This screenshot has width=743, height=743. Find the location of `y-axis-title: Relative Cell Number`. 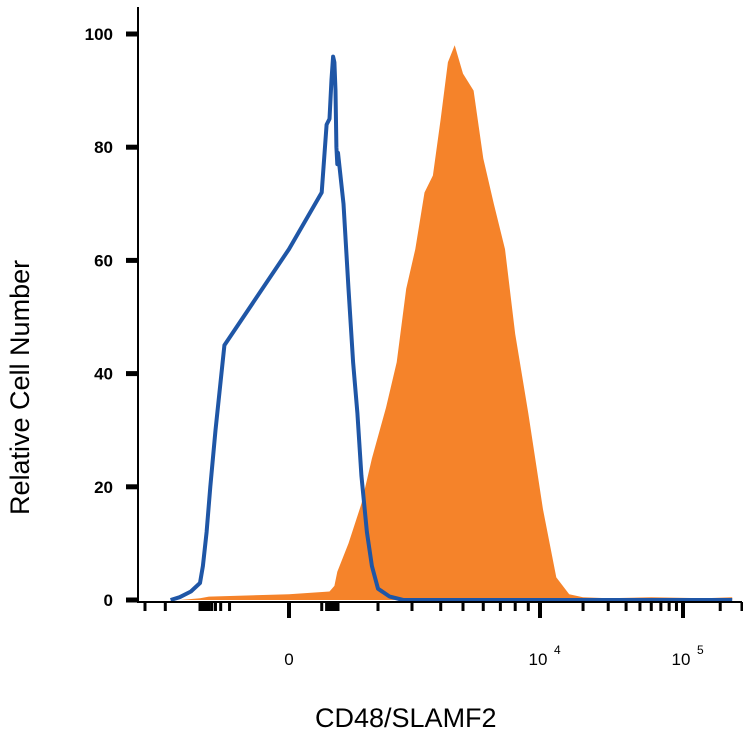

y-axis-title: Relative Cell Number is located at coordinates (20, 387).